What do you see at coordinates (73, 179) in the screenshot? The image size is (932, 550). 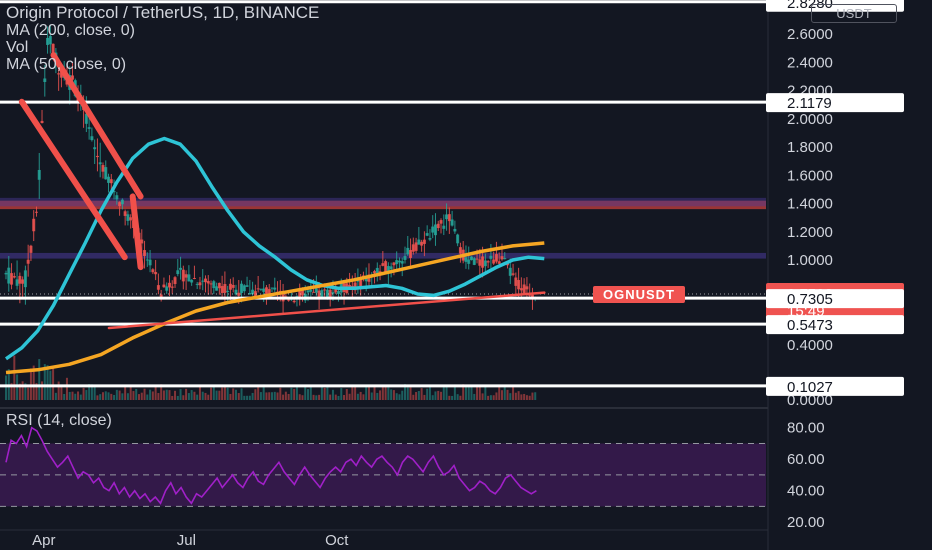 I see `trendline` at bounding box center [73, 179].